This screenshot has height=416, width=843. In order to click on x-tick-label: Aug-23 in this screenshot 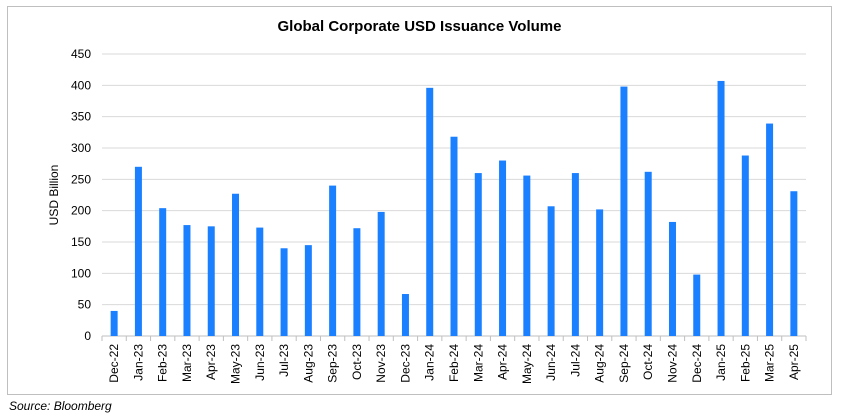, I will do `click(308, 363)`.